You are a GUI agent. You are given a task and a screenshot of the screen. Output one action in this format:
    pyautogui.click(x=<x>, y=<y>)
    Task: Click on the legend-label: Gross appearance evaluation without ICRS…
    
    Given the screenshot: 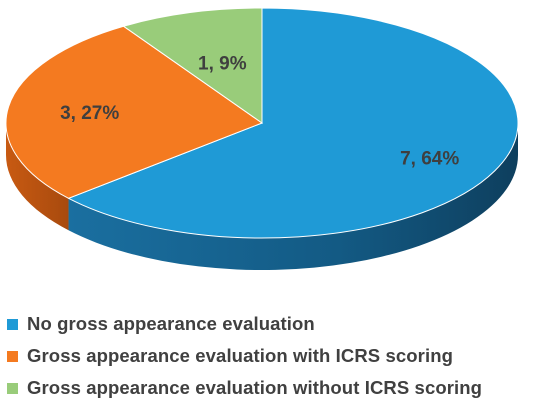 What is the action you would take?
    pyautogui.click(x=255, y=387)
    